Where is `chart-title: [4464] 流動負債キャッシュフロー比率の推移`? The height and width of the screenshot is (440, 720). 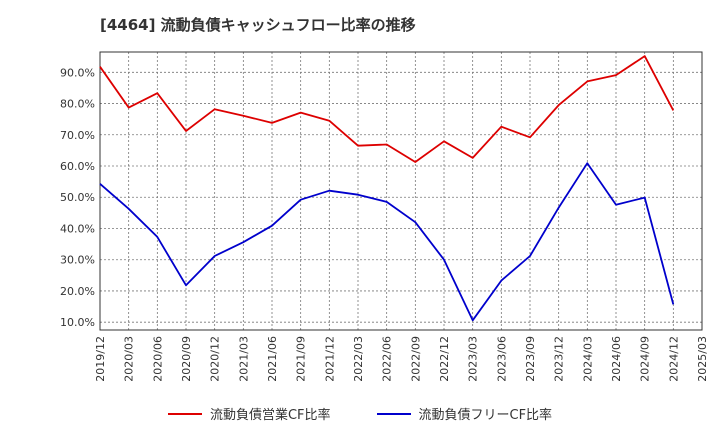
chart-title: [4464] 流動負債キャッシュフロー比率の推移 is located at coordinates (258, 25).